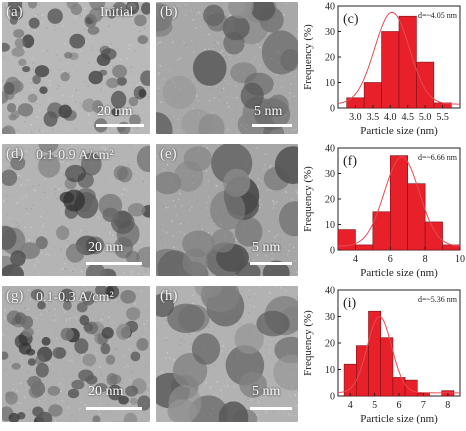 The height and width of the screenshot is (431, 466). What do you see at coordinates (399, 131) in the screenshot?
I see `x-axis-label: Particle size (nm)` at bounding box center [399, 131].